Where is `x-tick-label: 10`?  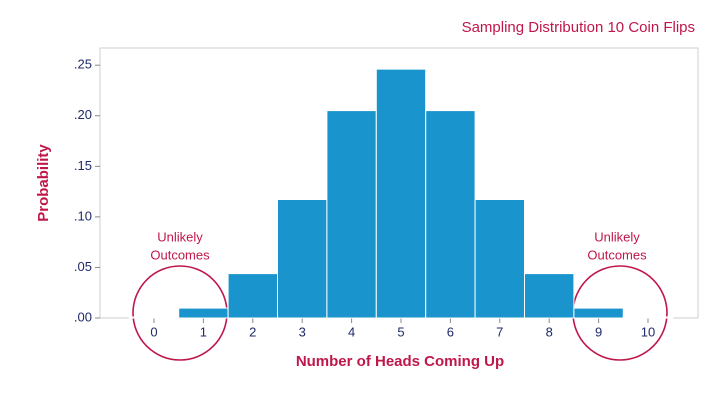
x-tick-label: 10 is located at coordinates (648, 331).